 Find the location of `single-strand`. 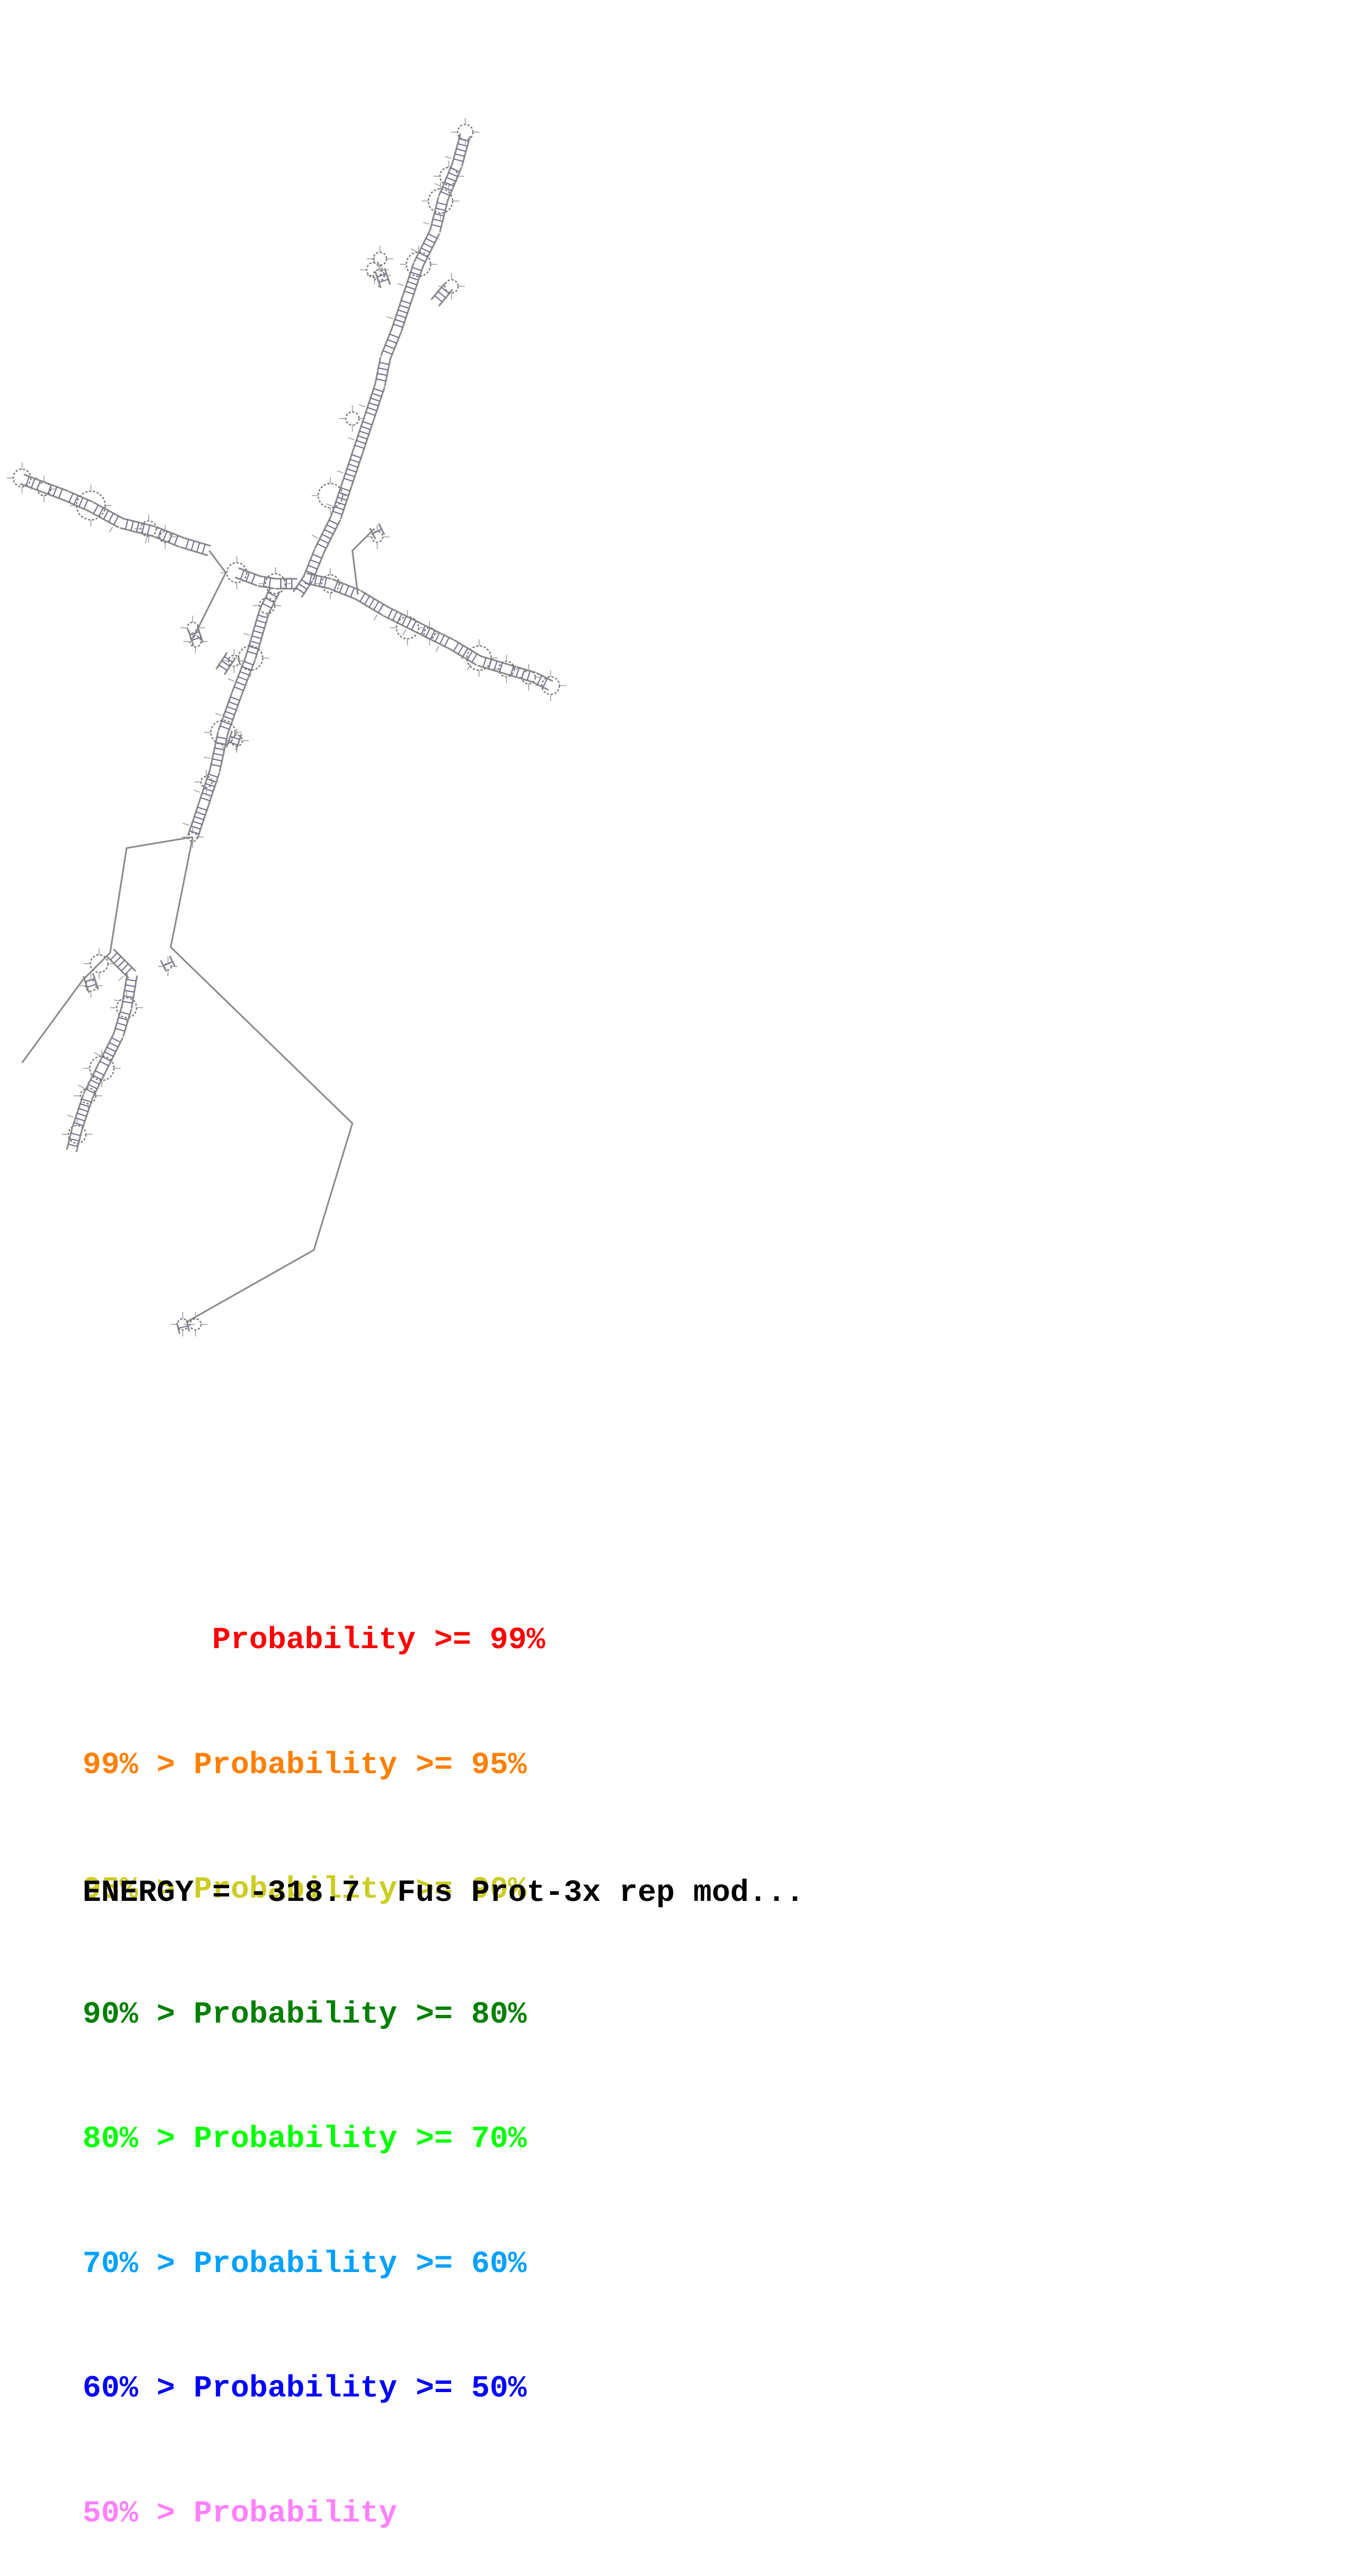

single-strand is located at coordinates (262, 1079).